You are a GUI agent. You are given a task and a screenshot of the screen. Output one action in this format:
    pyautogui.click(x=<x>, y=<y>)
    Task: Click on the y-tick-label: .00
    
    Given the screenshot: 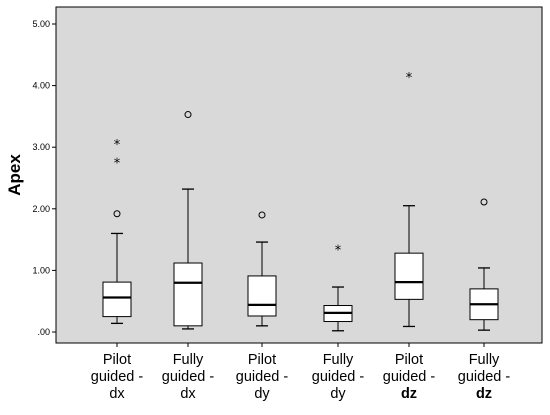 What is the action you would take?
    pyautogui.click(x=43, y=332)
    